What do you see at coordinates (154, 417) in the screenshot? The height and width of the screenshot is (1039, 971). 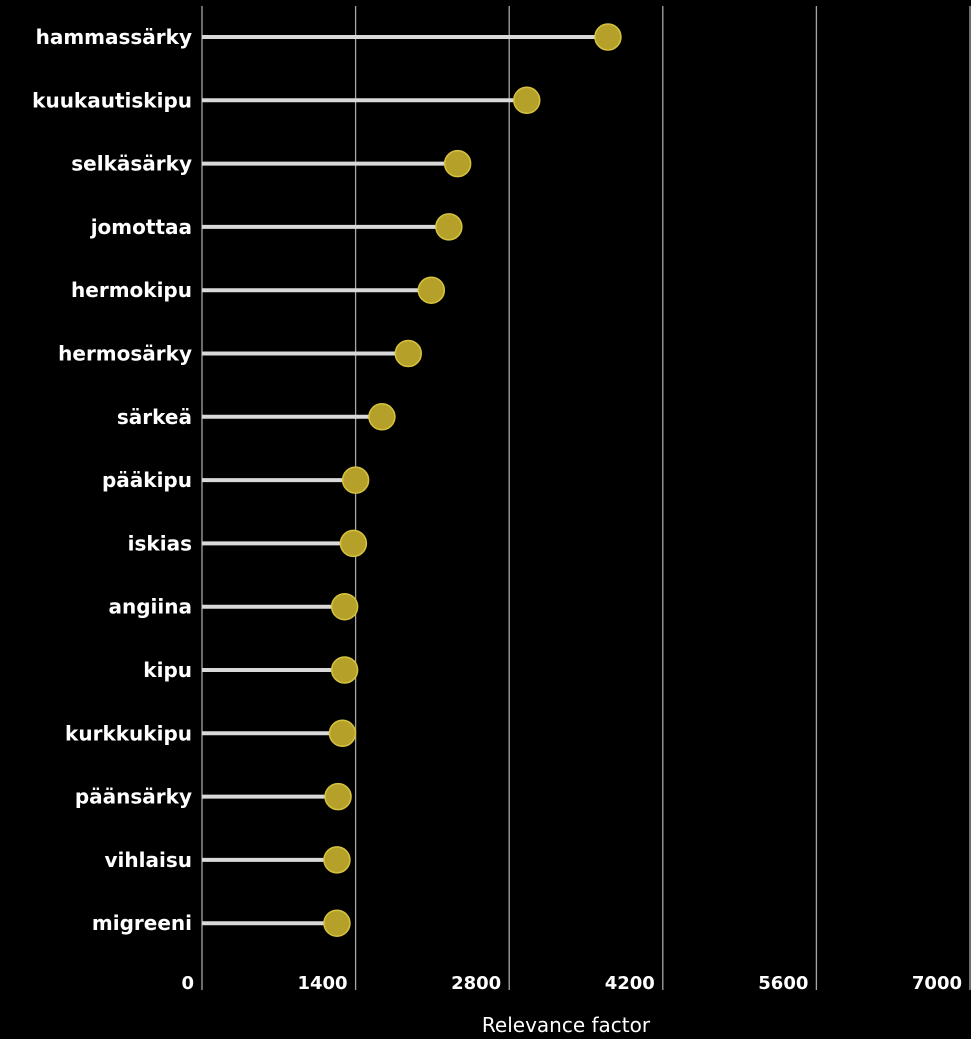 I see `category-label: särkeä` at bounding box center [154, 417].